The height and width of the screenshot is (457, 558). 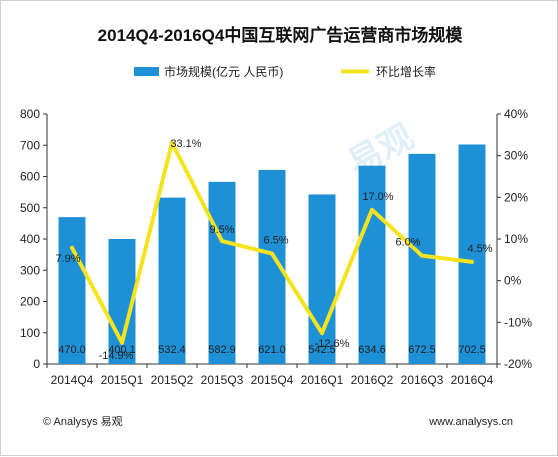 I want to click on footer-website: www.analysys.cn, so click(x=470, y=422).